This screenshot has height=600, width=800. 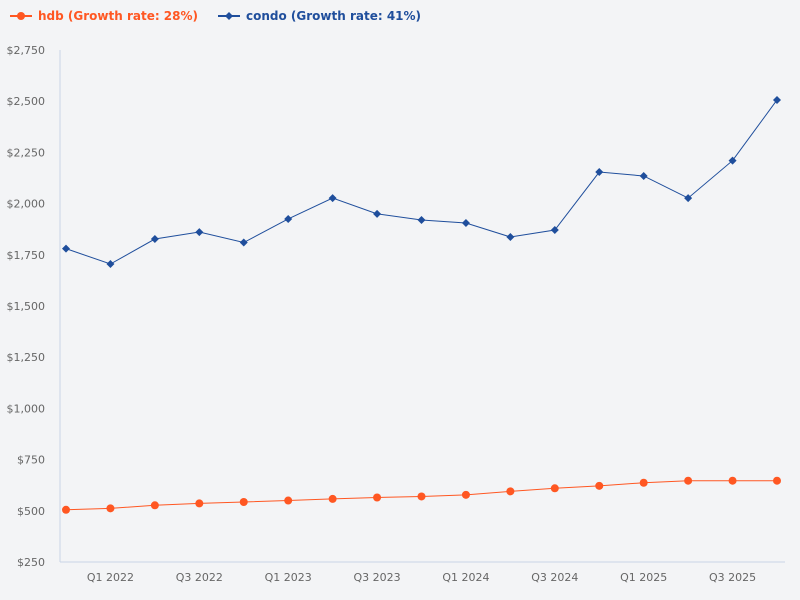 I want to click on legend-item-condo: condo (Growth rate: 41%), so click(x=319, y=16).